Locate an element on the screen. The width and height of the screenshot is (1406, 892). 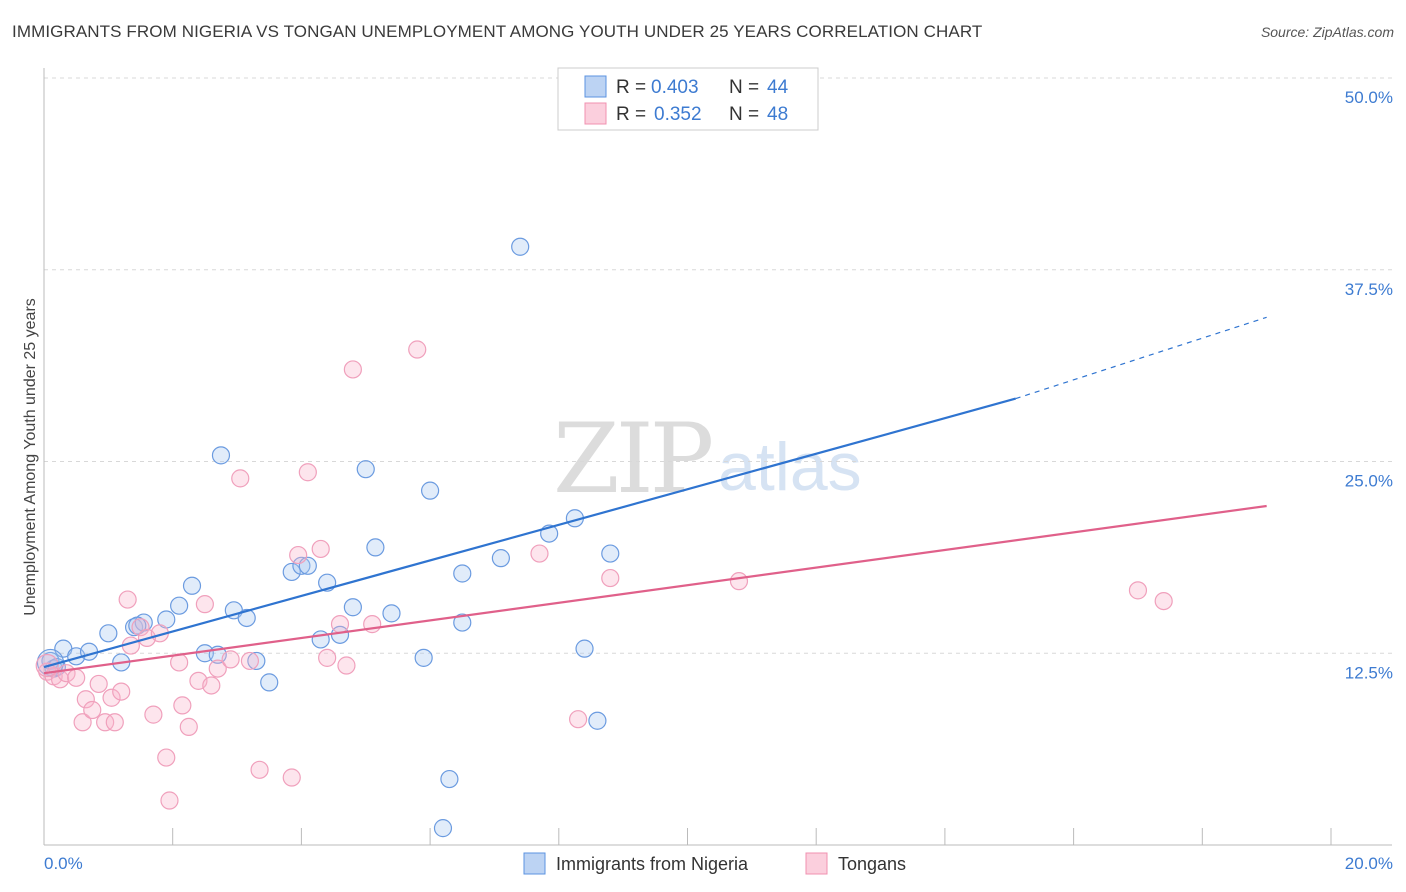
legend-swatch-tongans is located at coordinates (595, 113).